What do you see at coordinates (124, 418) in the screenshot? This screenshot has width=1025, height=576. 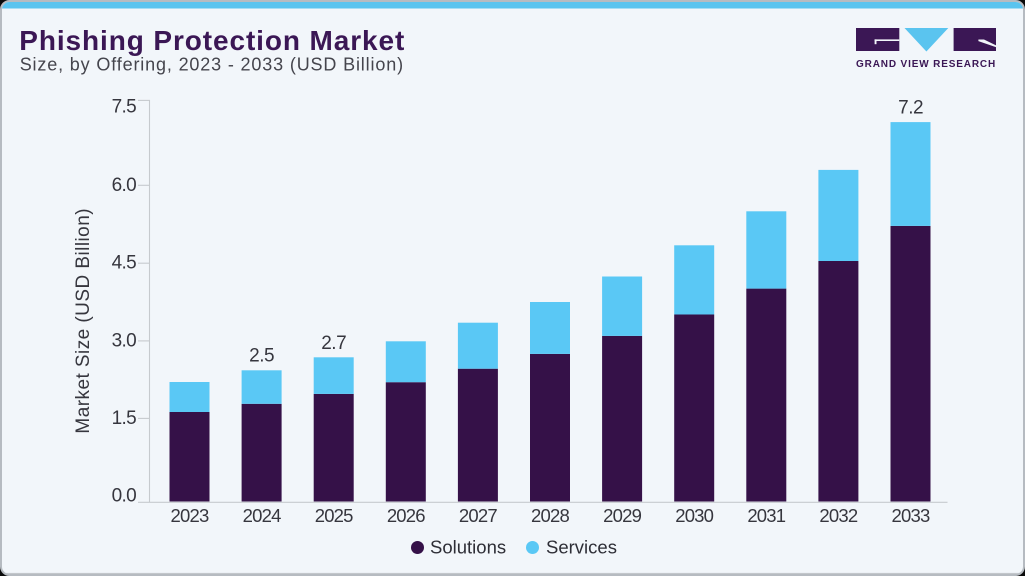 I see `svg-text: 1.5` at bounding box center [124, 418].